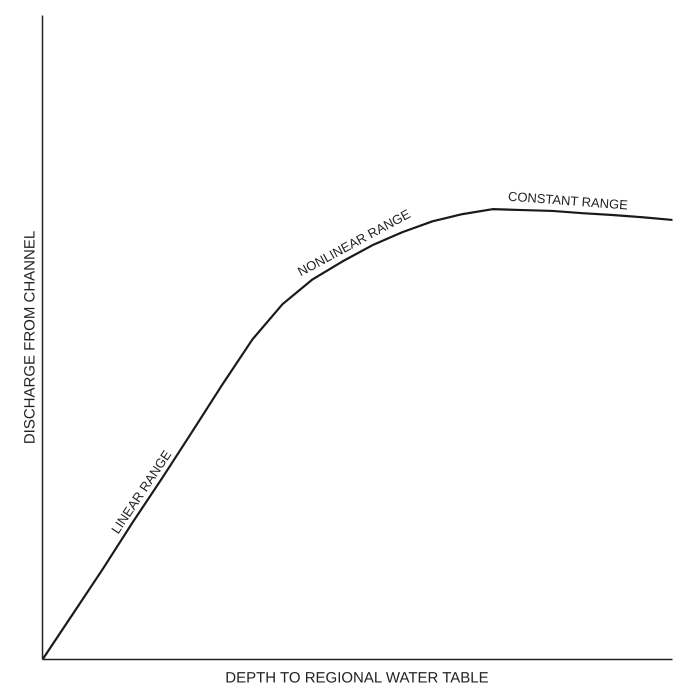 The height and width of the screenshot is (689, 676). Describe the element at coordinates (357, 678) in the screenshot. I see `x-axis-title: DEPTH TO REGIONAL WATER TABLE` at that location.